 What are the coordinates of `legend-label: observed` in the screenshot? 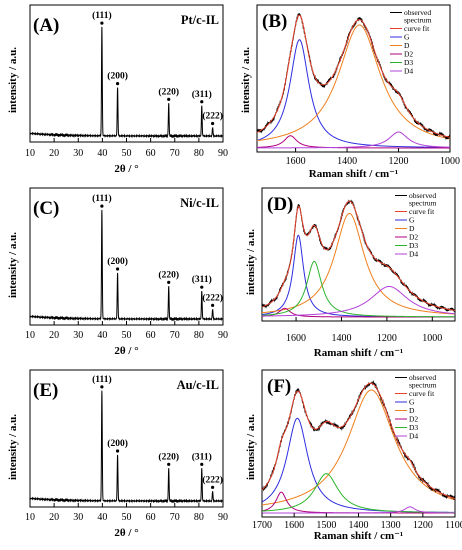 It's located at (417, 12).